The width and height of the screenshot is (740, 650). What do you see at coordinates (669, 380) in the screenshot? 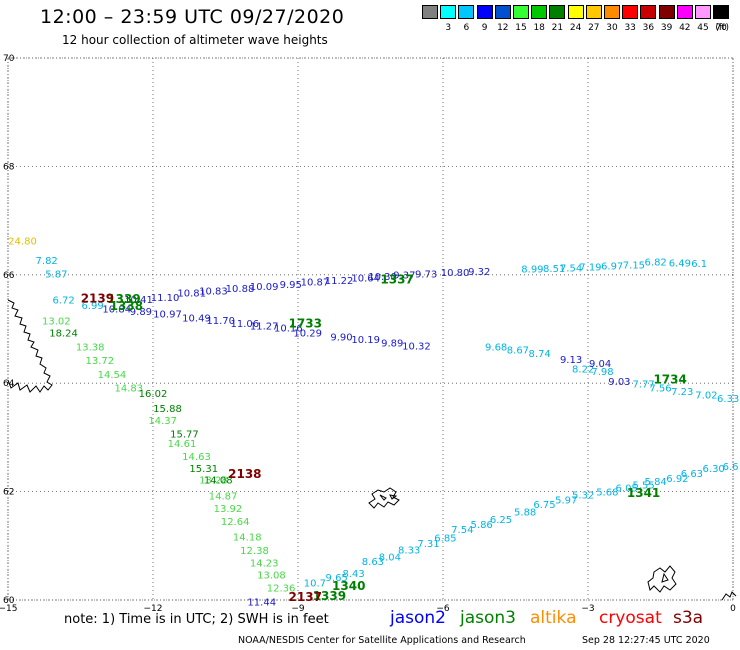
I see `pass-time-label: 1734` at bounding box center [669, 380].